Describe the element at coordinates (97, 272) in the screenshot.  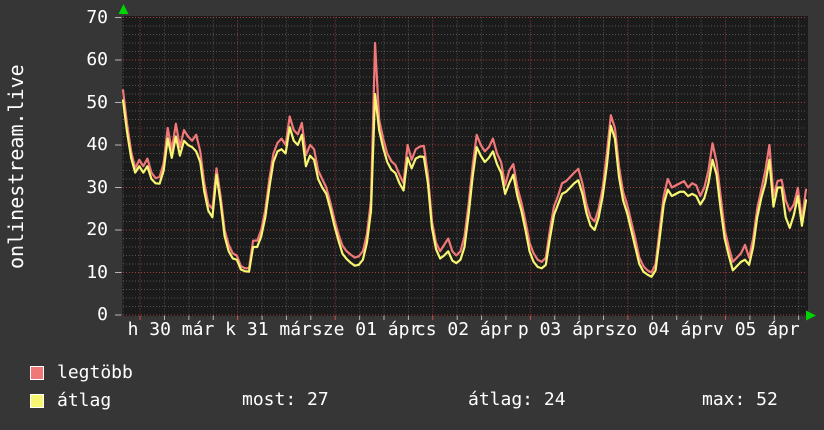
I see `y-axis-label: 10` at that location.